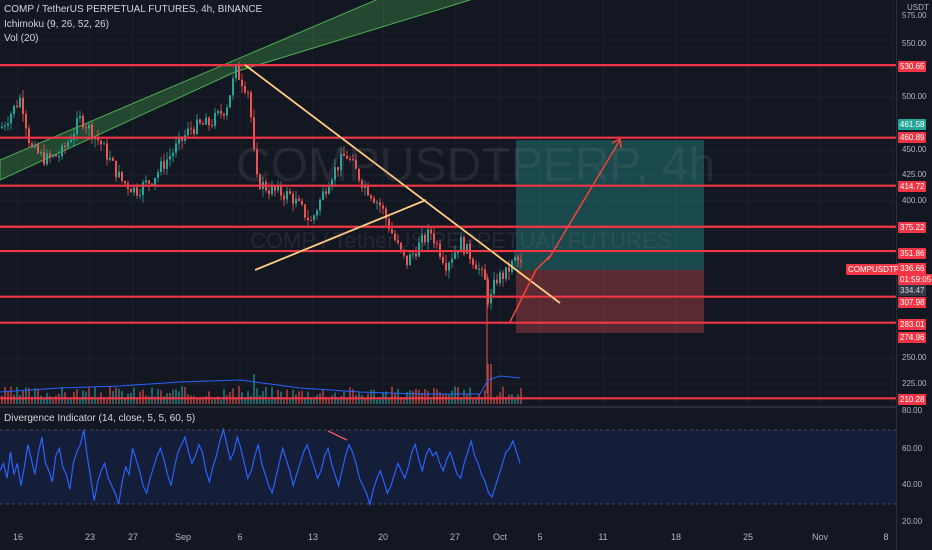 The height and width of the screenshot is (550, 932). Describe the element at coordinates (914, 149) in the screenshot. I see `price-tick: 450.00` at that location.